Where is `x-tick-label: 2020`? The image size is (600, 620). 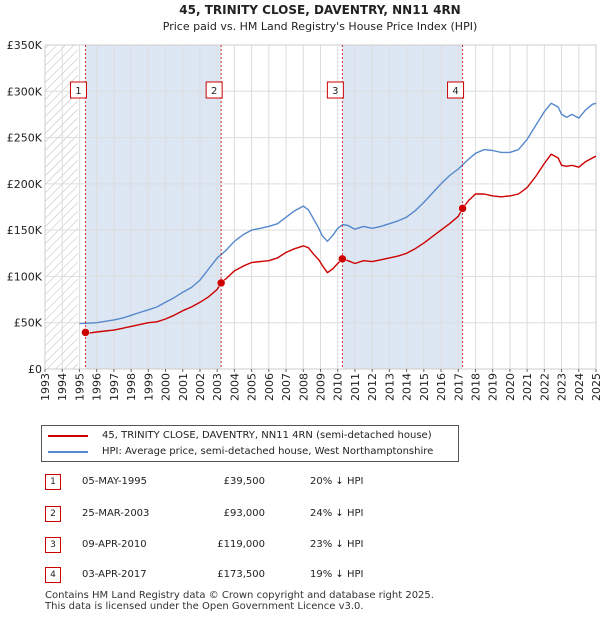 x-tick-label: 2020 is located at coordinates (510, 387).